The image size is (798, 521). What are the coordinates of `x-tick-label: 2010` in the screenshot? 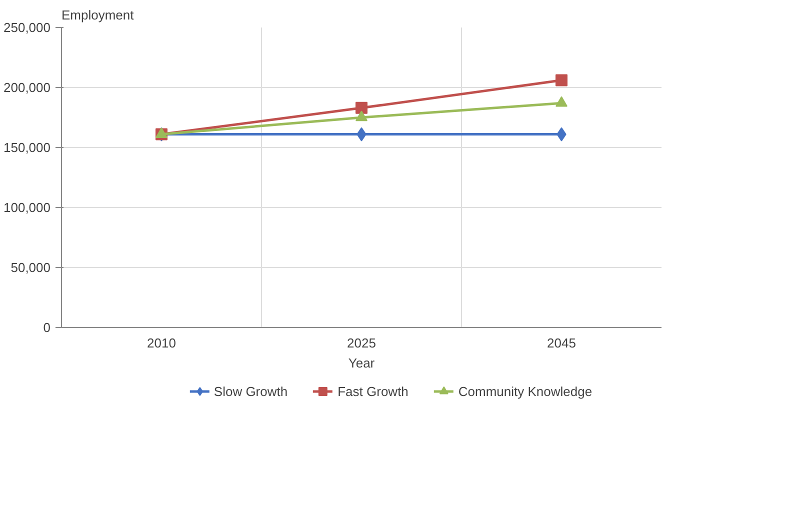 It's located at (161, 343).